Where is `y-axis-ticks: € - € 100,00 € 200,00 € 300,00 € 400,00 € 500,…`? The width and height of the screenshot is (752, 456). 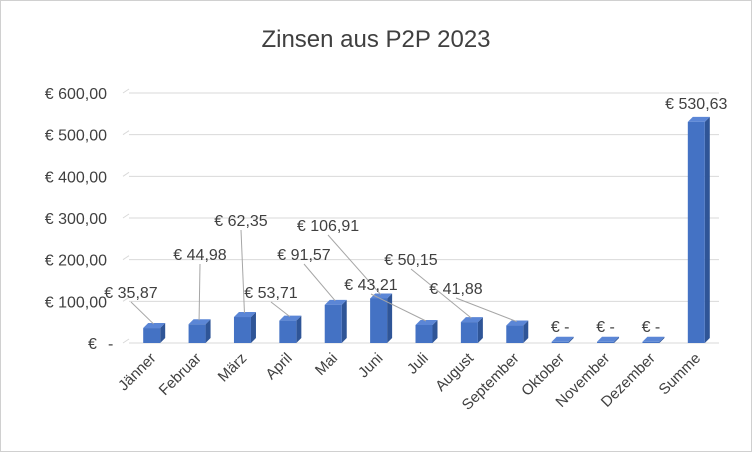 y-axis-ticks: € - € 100,00 € 200,00 € 300,00 € 400,00 € 500,… is located at coordinates (79, 219).